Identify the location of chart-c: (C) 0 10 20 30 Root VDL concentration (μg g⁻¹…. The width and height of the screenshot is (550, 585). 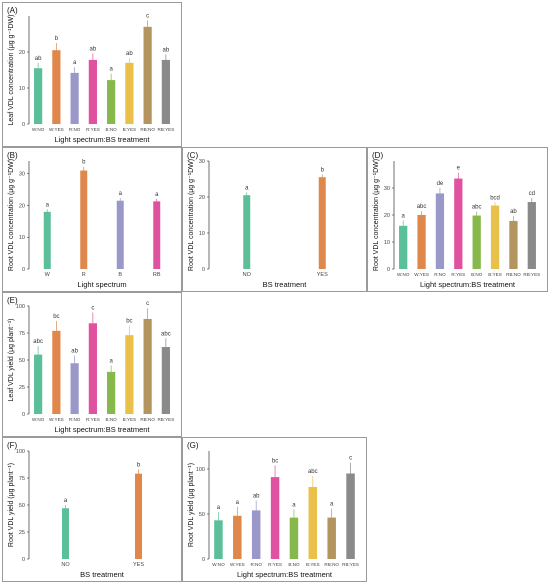
(257, 220).